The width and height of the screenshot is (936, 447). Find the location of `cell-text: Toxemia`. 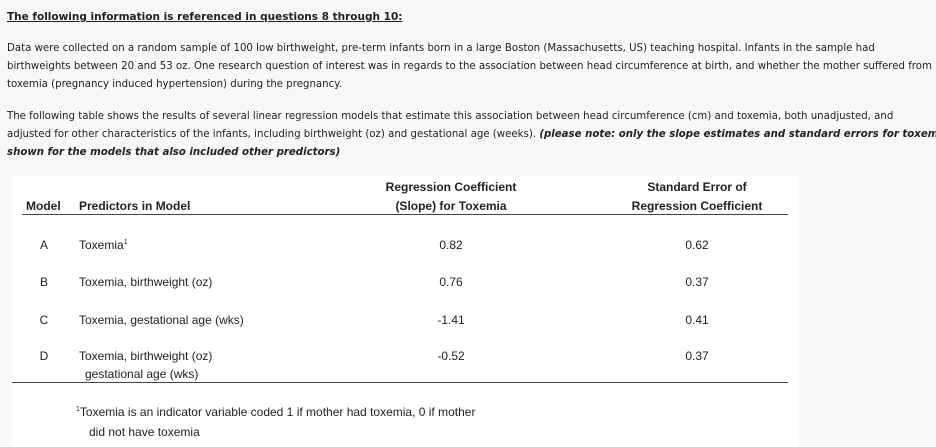

cell-text: Toxemia is located at coordinates (101, 245).